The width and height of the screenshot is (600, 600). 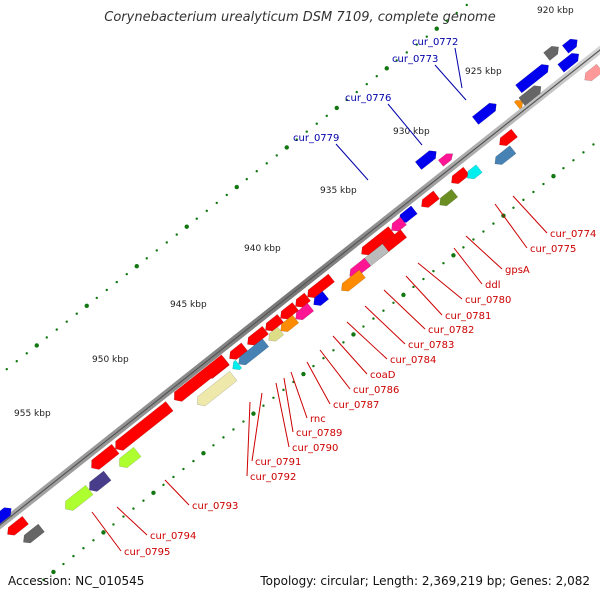 What do you see at coordinates (551, 53) in the screenshot?
I see `gene-gray-right` at bounding box center [551, 53].